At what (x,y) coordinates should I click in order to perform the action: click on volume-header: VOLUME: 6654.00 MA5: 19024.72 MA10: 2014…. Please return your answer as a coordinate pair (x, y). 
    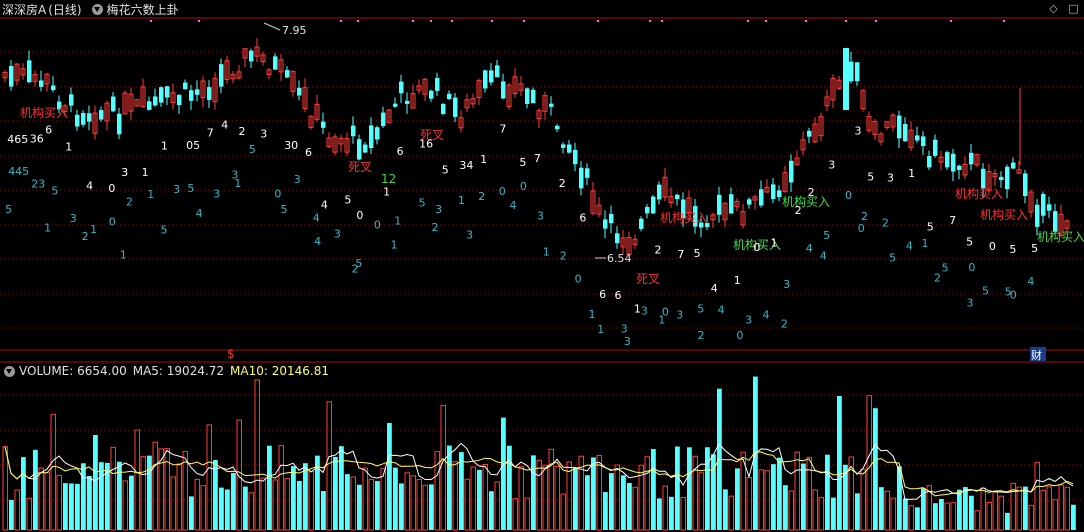
    Looking at the image, I should click on (167, 371).